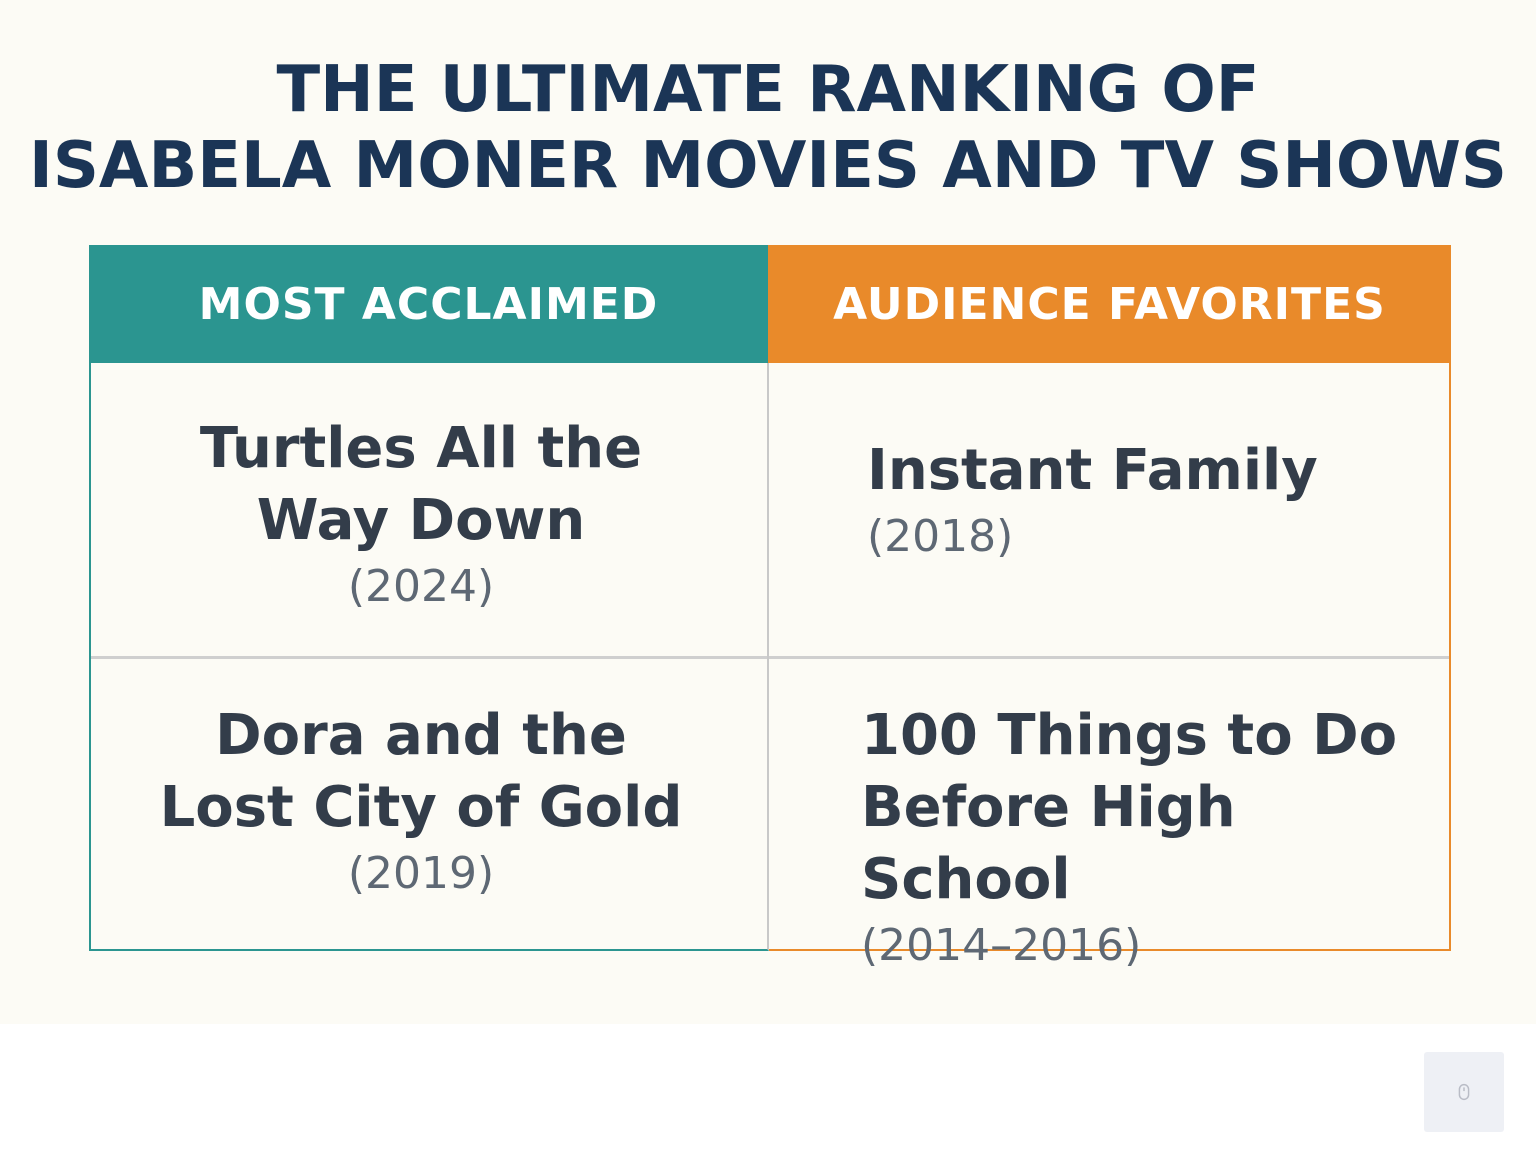 The image size is (1536, 1154). Describe the element at coordinates (1092, 470) in the screenshot. I see `entry-title: Instant Family` at that location.